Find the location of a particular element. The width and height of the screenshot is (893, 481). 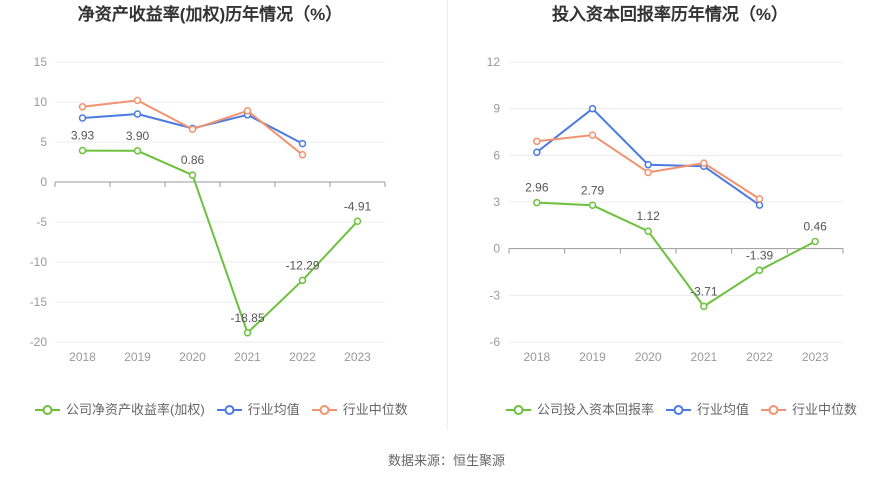

y-tick-label: 9 is located at coordinates (496, 109).